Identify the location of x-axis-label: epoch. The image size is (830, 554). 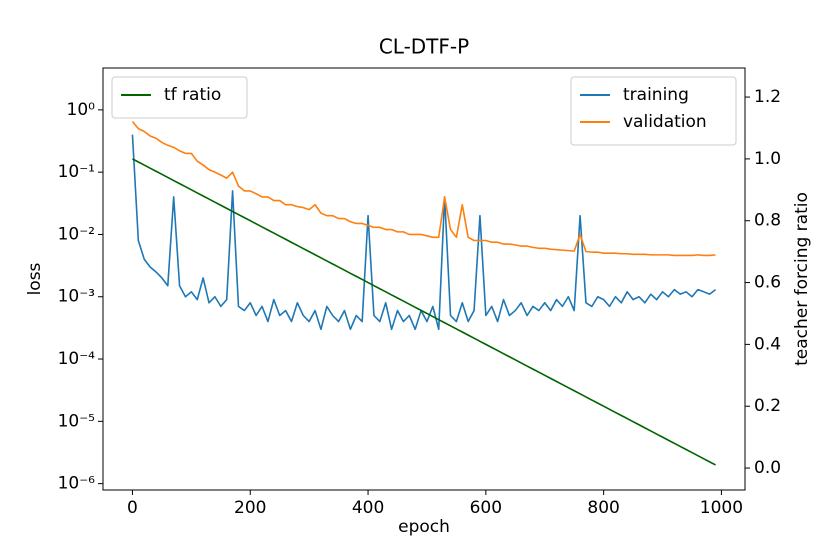
(424, 527).